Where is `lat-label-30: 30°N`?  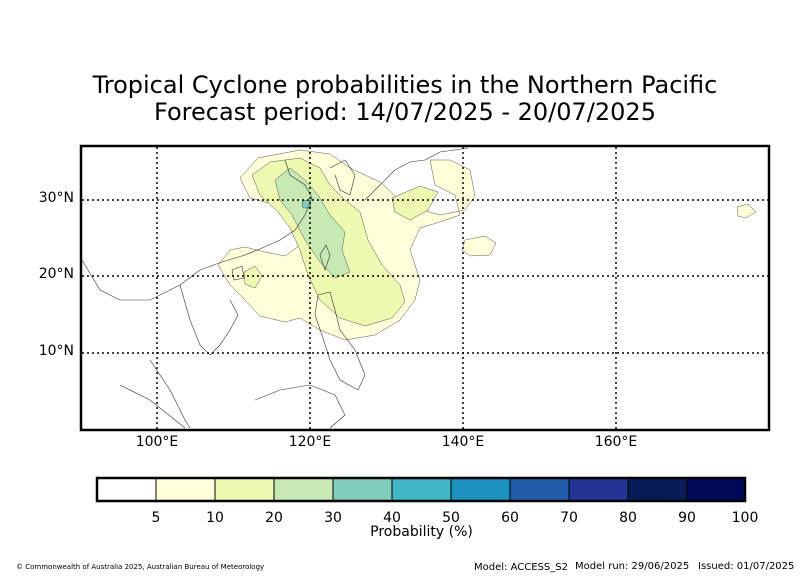
lat-label-30: 30°N is located at coordinates (56, 198).